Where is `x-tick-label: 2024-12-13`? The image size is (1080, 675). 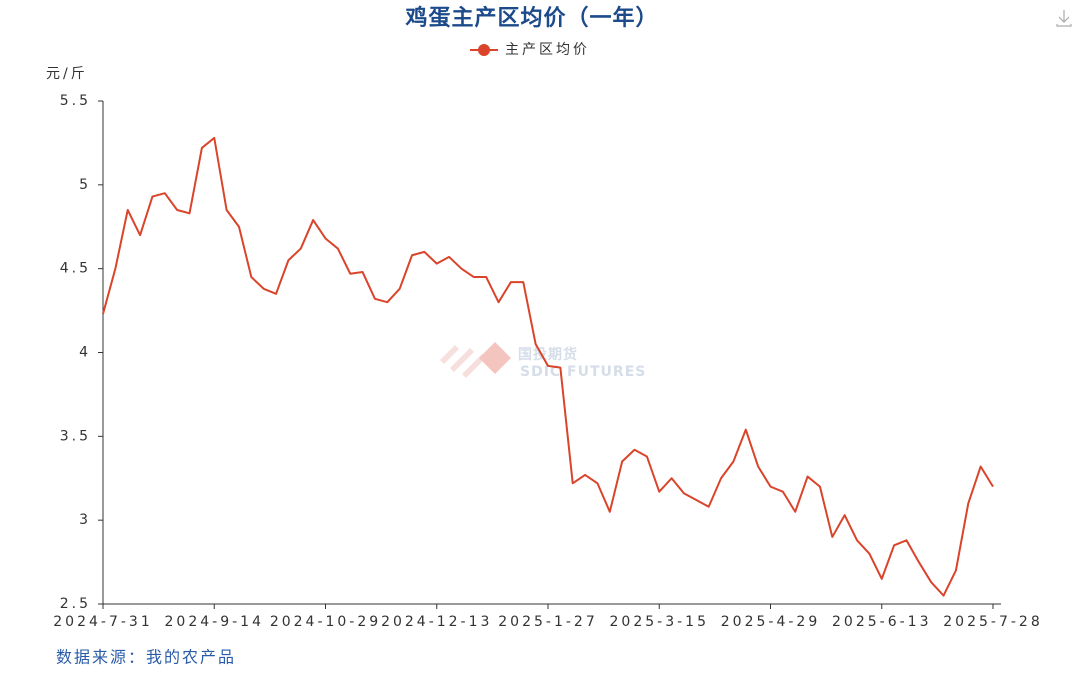
x-tick-label: 2024-12-13 is located at coordinates (436, 622).